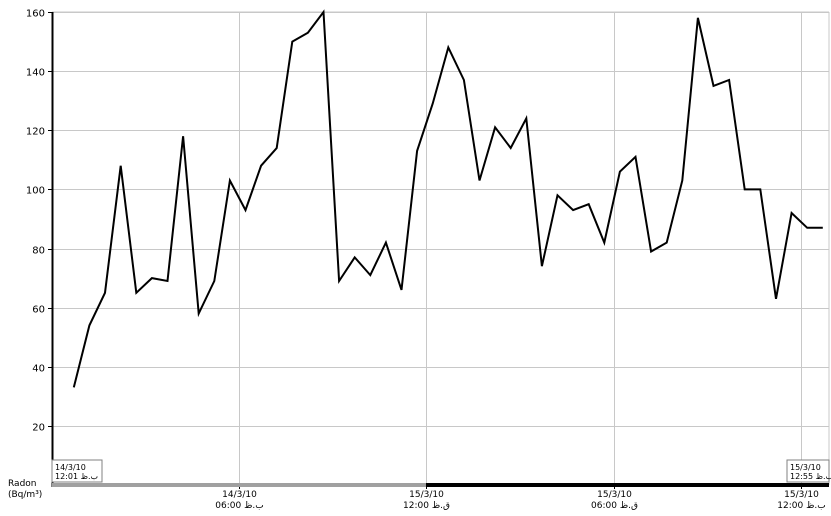 This screenshot has height=516, width=831. I want to click on y-tick-label: 100, so click(35, 191).